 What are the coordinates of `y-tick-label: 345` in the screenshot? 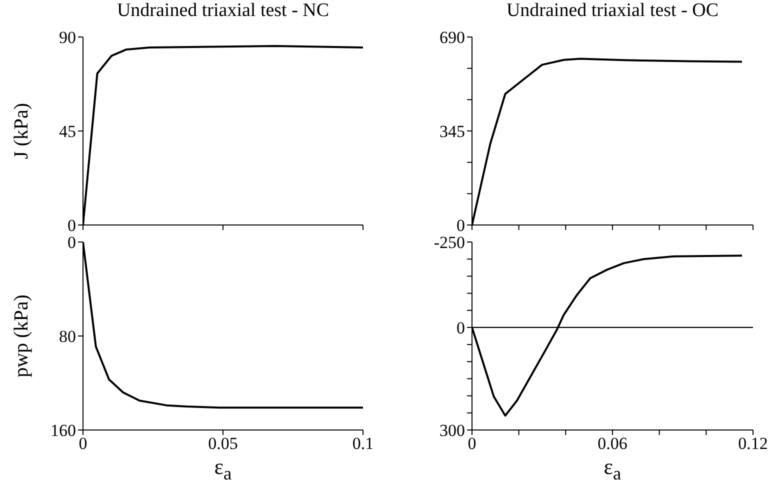 It's located at (452, 132).